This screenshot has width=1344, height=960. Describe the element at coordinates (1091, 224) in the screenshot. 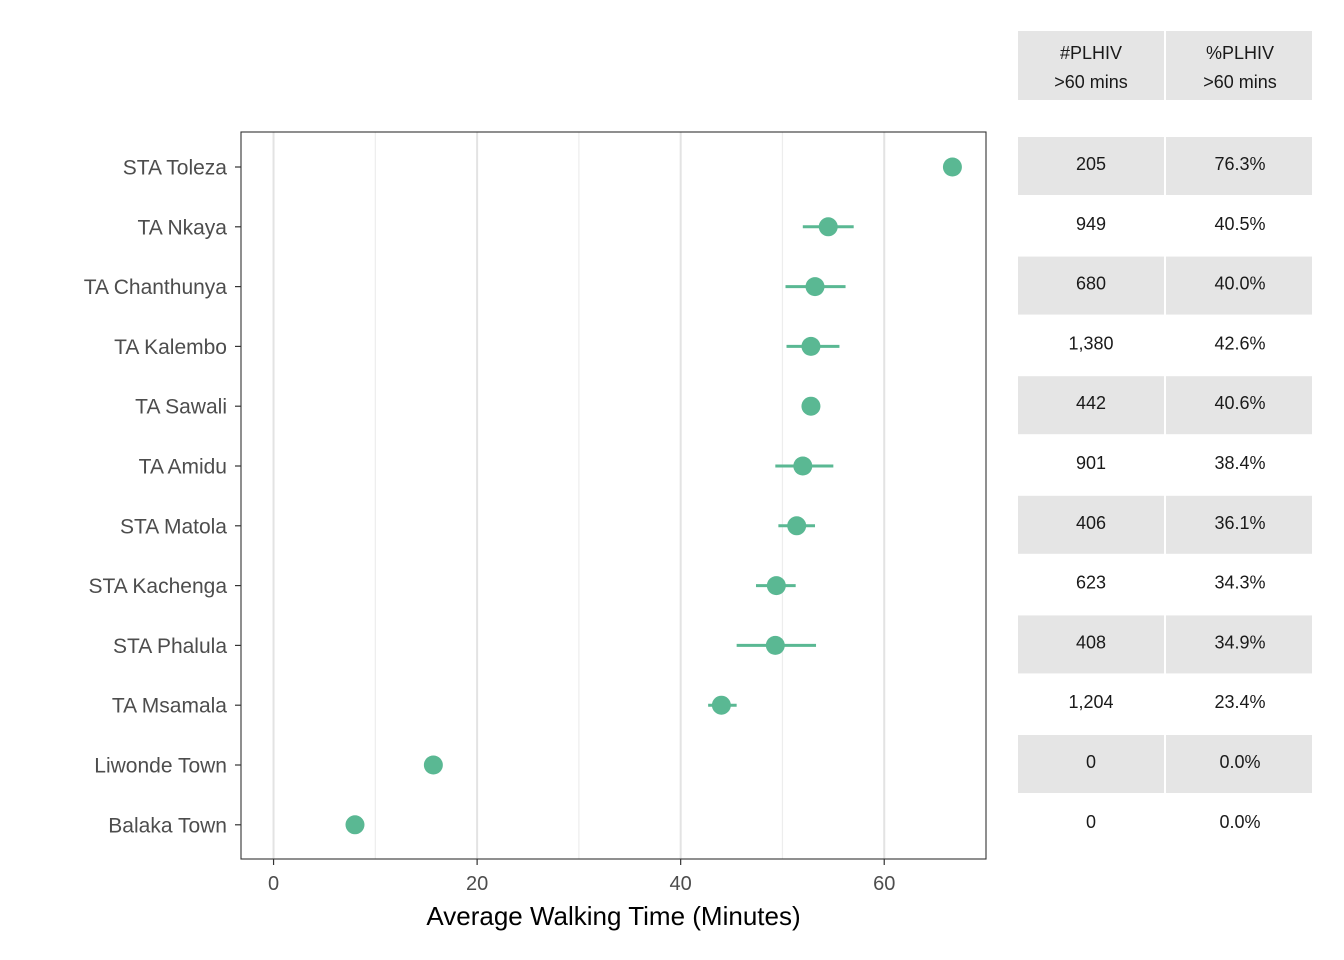

I see `table-cell-count: 949` at that location.